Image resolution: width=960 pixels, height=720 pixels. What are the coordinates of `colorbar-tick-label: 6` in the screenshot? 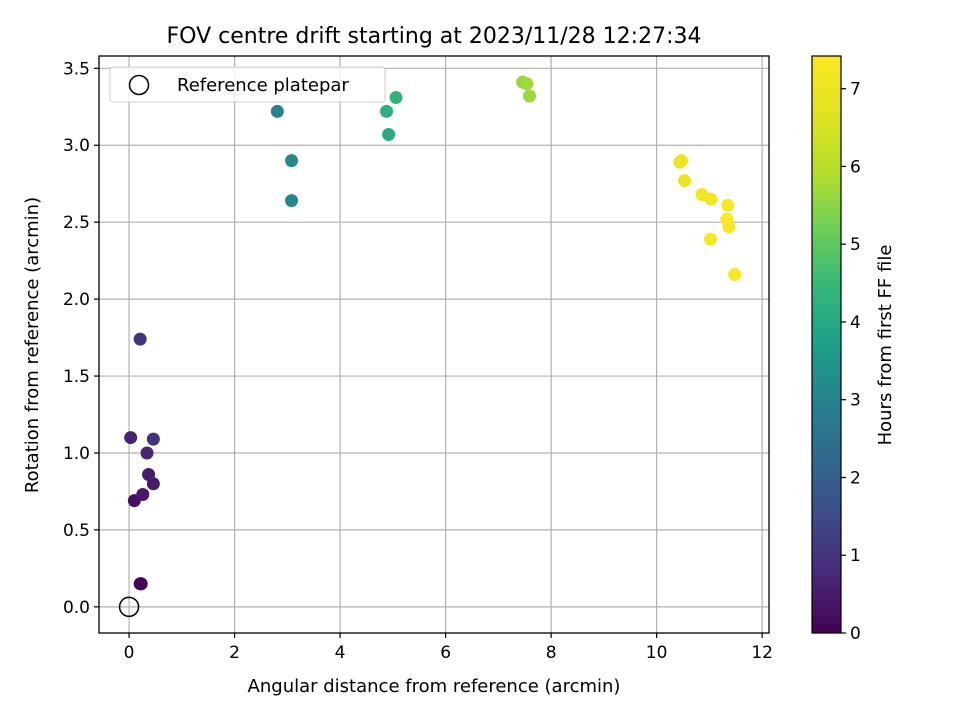 It's located at (855, 167).